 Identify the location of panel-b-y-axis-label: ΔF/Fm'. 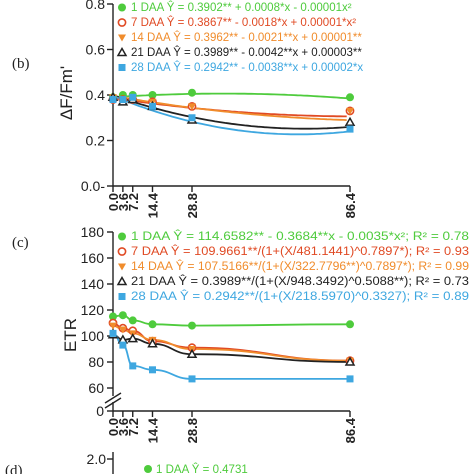
(66, 93).